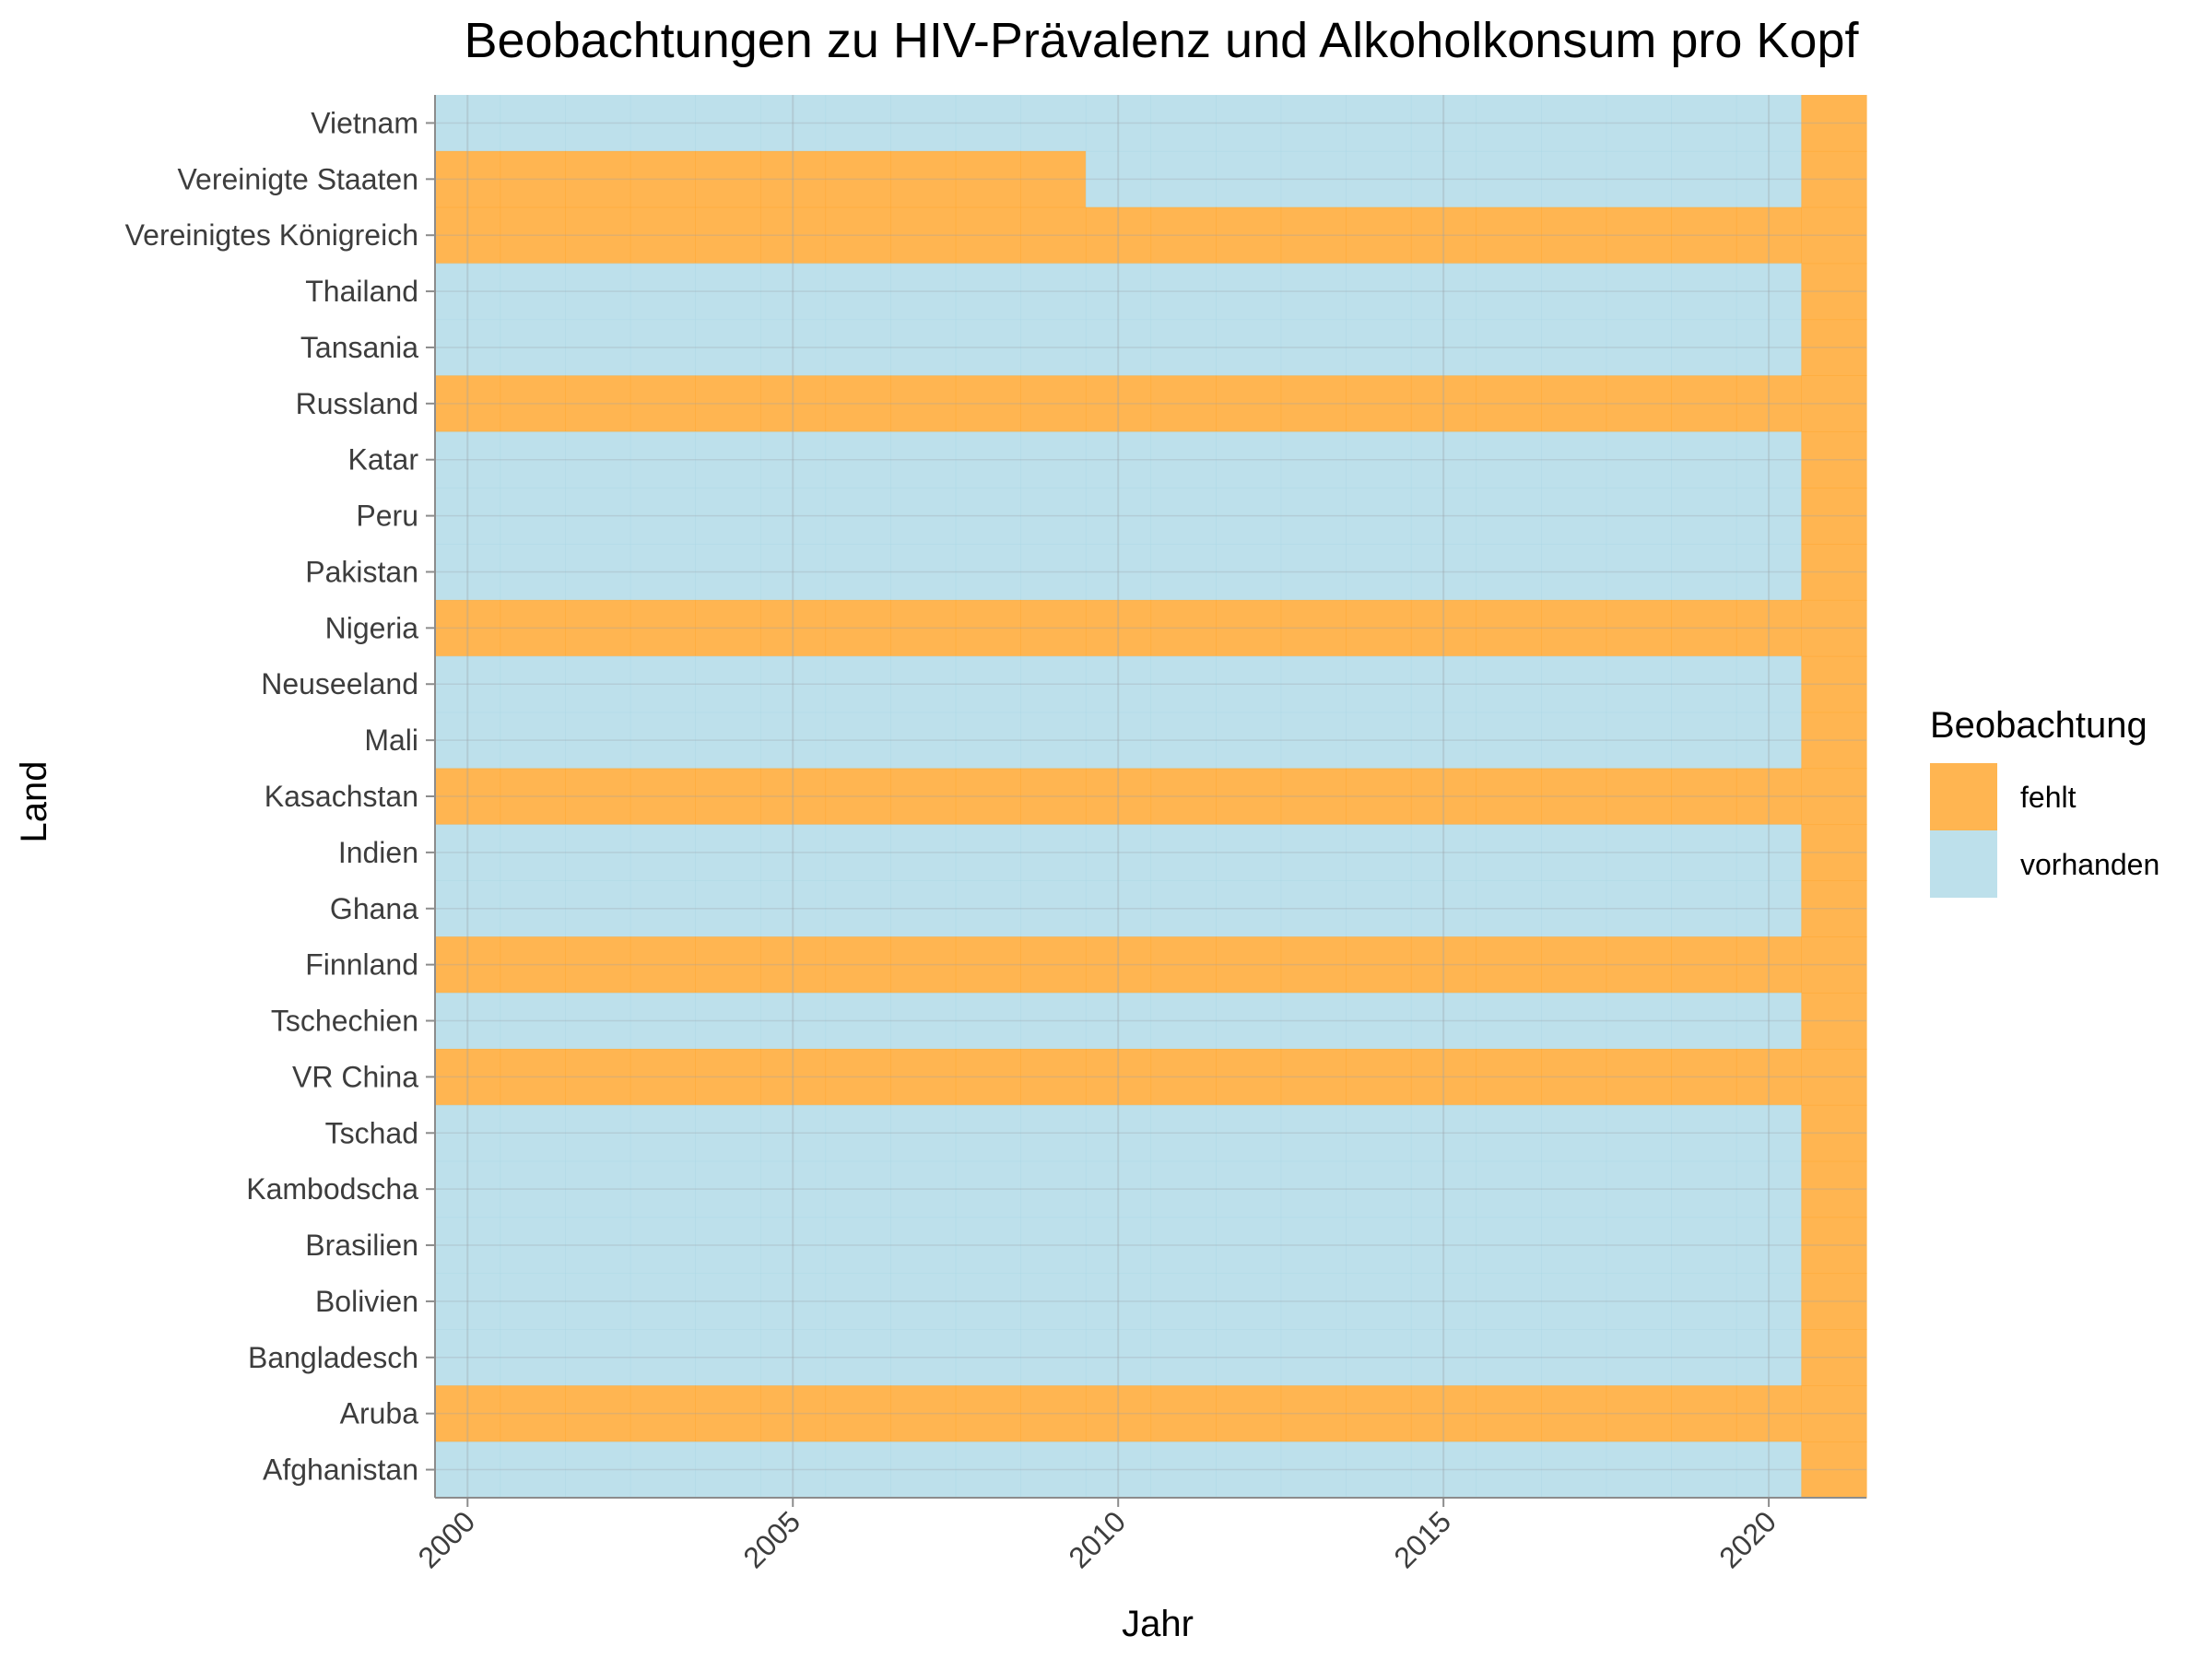 The width and height of the screenshot is (2212, 1659). Describe the element at coordinates (1097, 1536) in the screenshot. I see `x-axis-ticks: 2000 2005 2010 2015 2020` at that location.